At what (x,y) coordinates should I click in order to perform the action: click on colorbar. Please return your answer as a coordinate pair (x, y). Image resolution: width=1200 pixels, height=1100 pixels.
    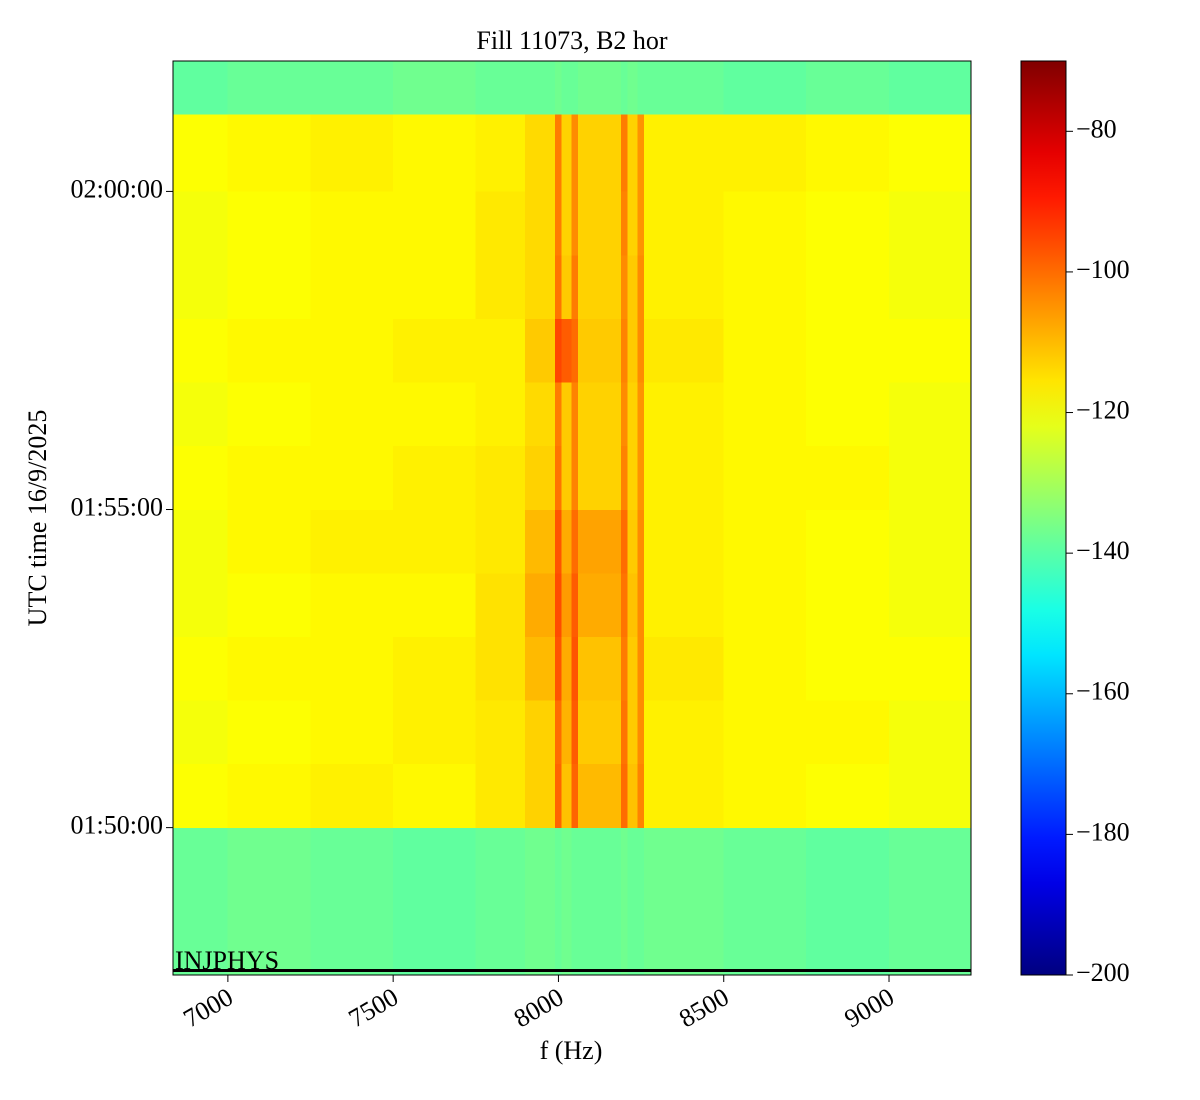
    Looking at the image, I should click on (1043, 518).